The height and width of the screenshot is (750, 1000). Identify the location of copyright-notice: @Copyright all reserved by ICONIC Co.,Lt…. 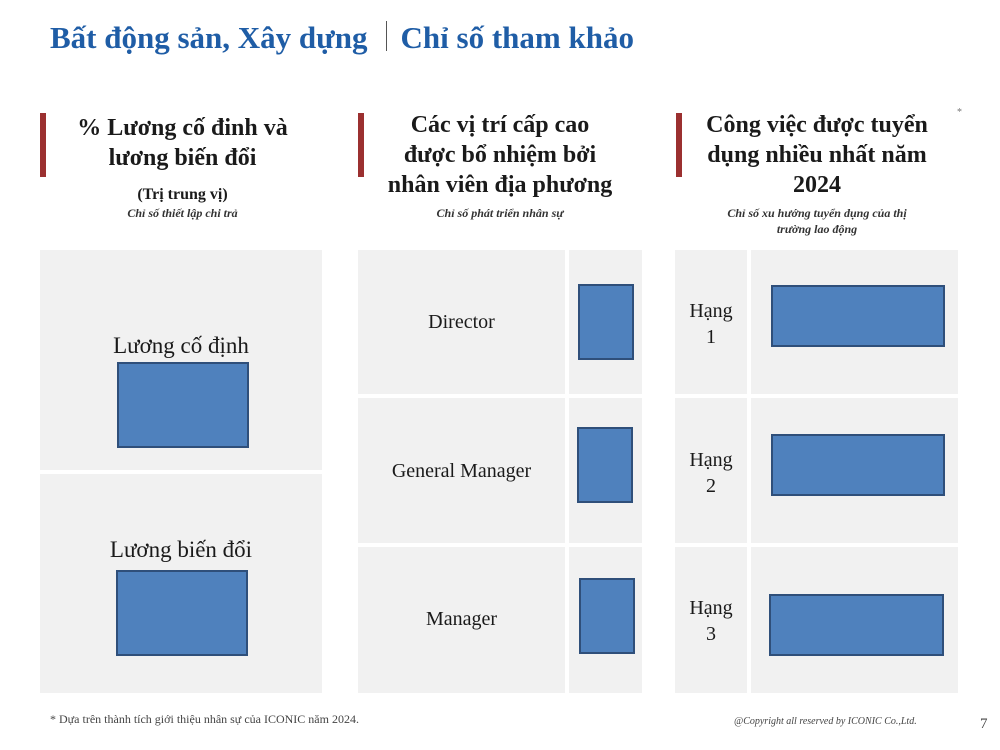
(825, 721).